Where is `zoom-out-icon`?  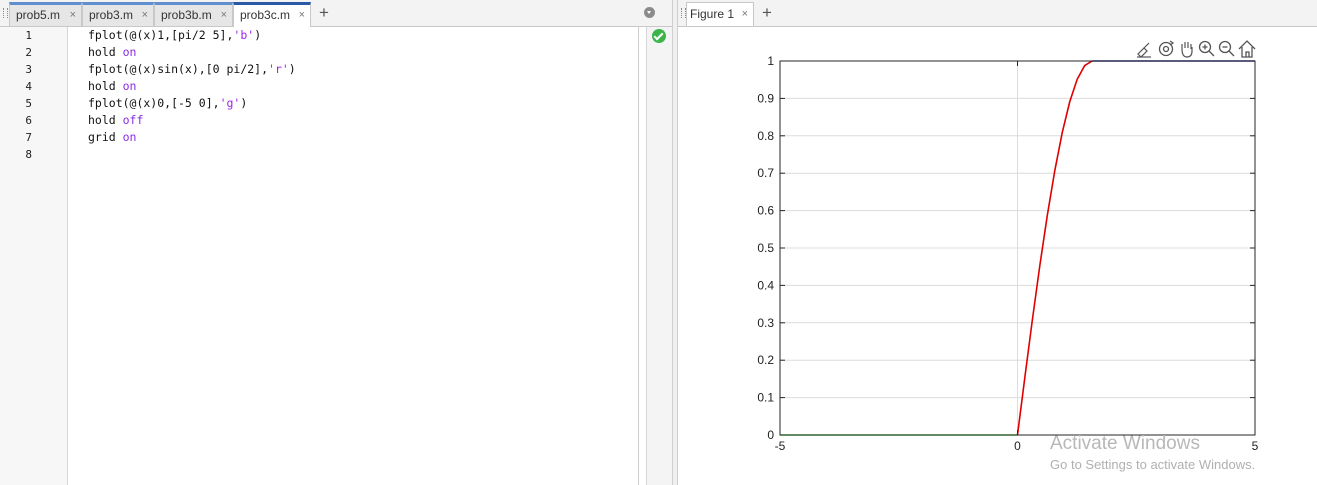
zoom-out-icon is located at coordinates (1226, 48).